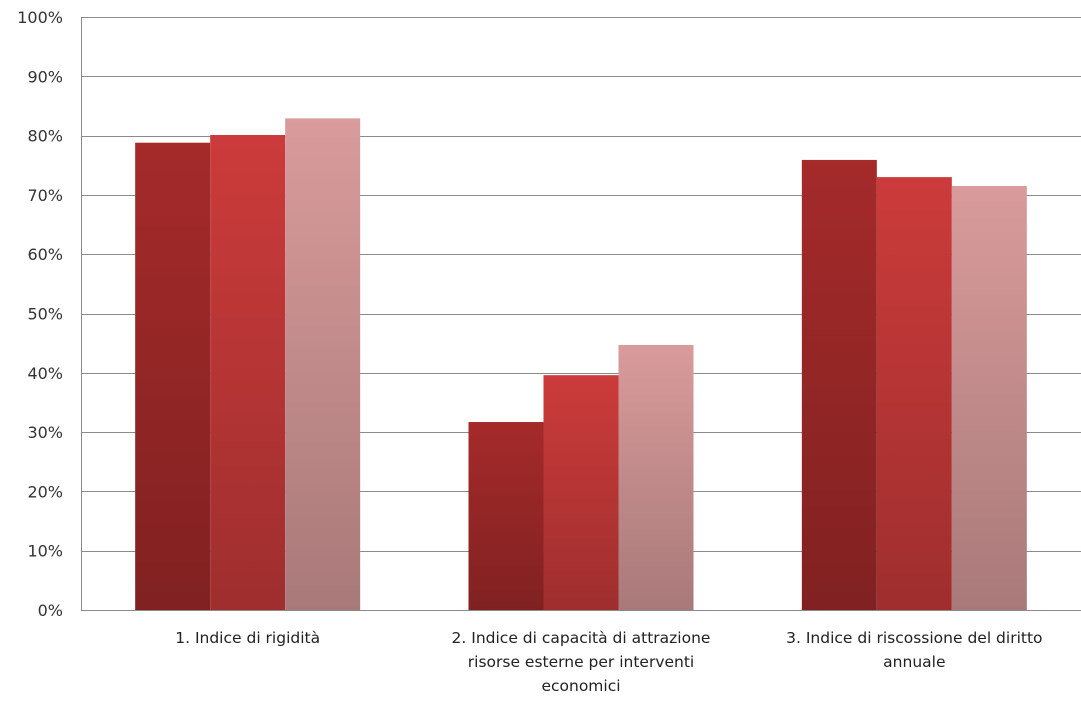  Describe the element at coordinates (50, 610) in the screenshot. I see `y-tick-label: 0%` at that location.